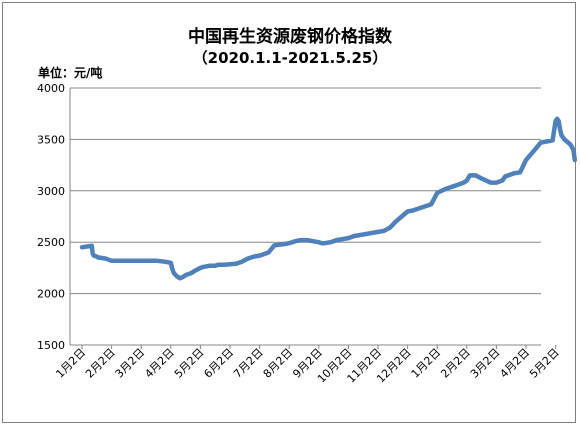 The height and width of the screenshot is (427, 580). Describe the element at coordinates (51, 88) in the screenshot. I see `y-tick-label: 4000` at that location.